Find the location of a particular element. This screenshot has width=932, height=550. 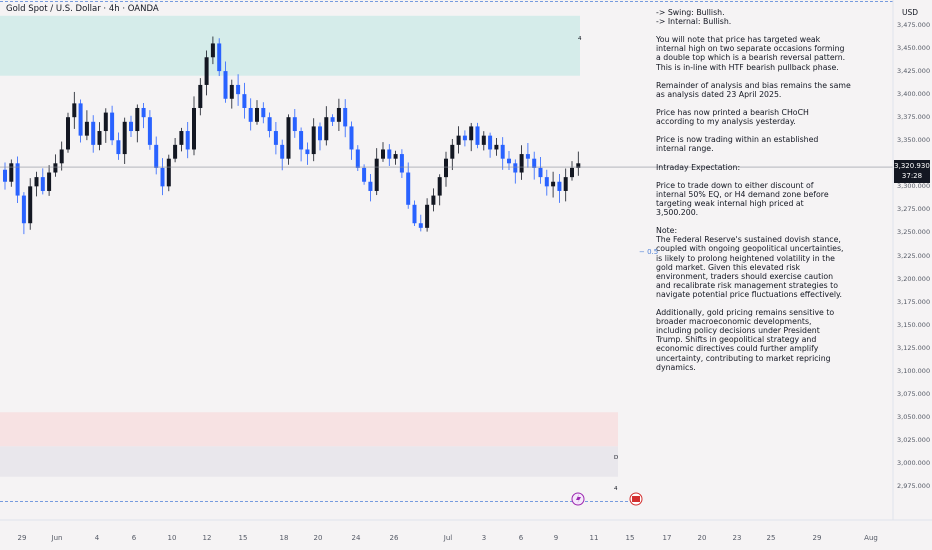

time-tick: 24 is located at coordinates (356, 538).